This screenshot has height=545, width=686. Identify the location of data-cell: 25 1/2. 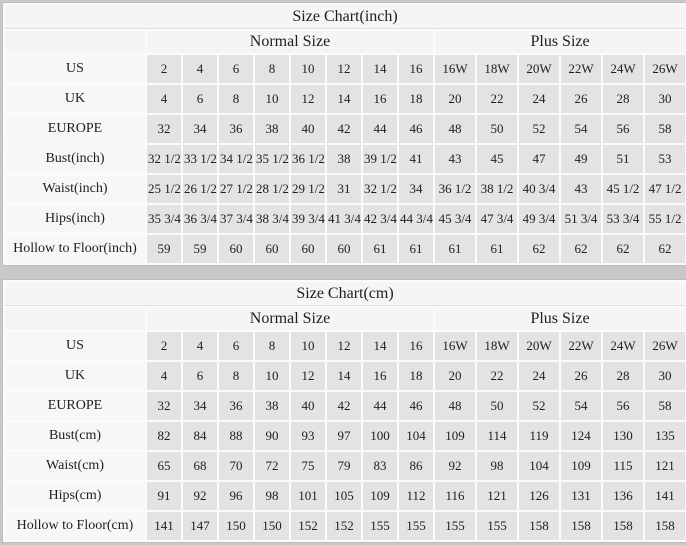
(164, 189).